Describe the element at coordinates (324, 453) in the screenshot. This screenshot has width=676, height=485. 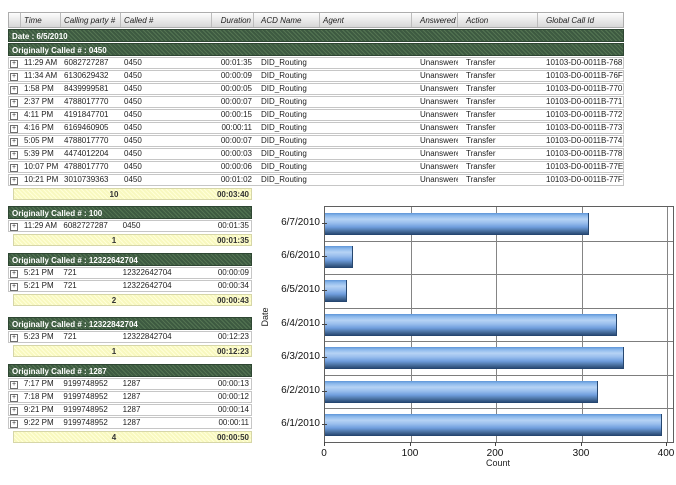
I see `chart-x-tick-label: 0` at that location.